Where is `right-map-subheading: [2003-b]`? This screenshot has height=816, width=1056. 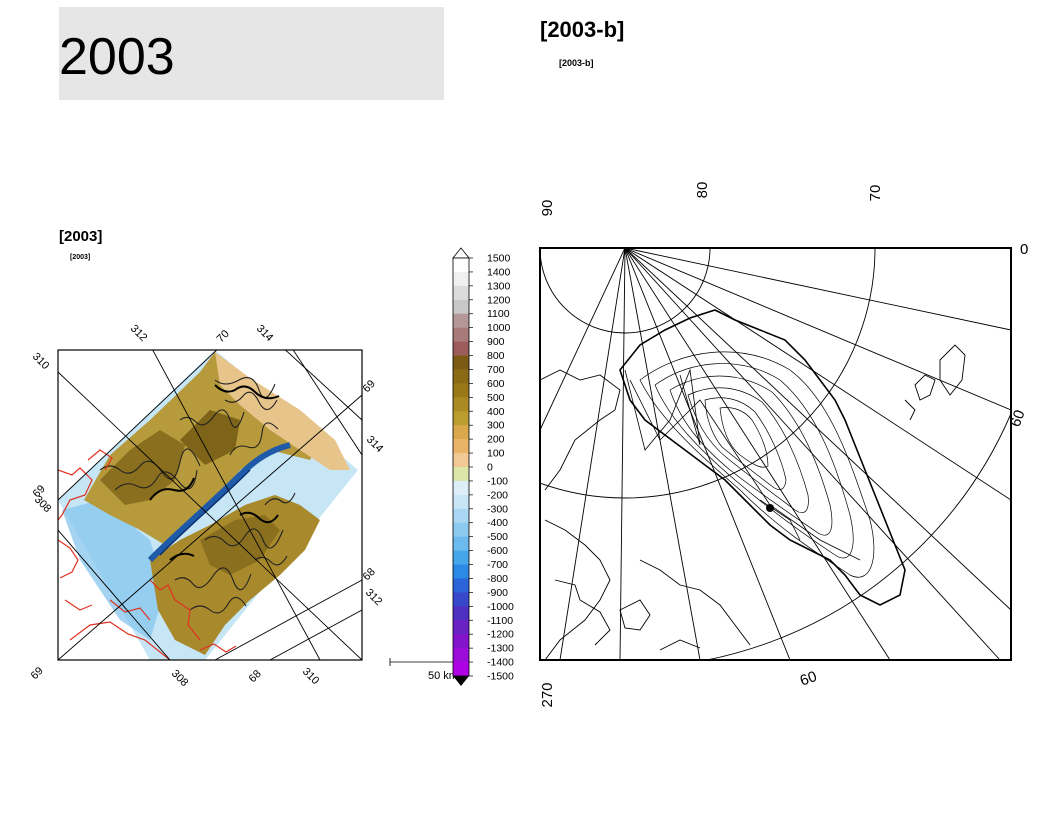 right-map-subheading: [2003-b] is located at coordinates (576, 63).